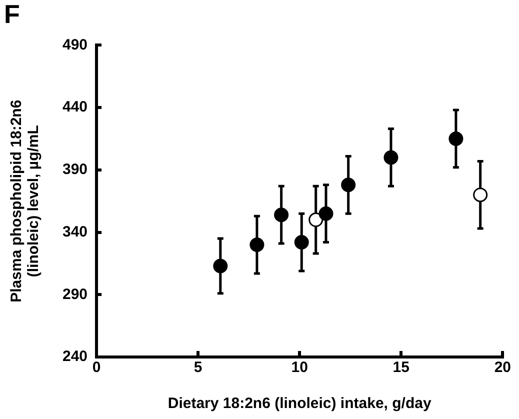  Describe the element at coordinates (75, 294) in the screenshot. I see `y-tick-label: 290` at that location.